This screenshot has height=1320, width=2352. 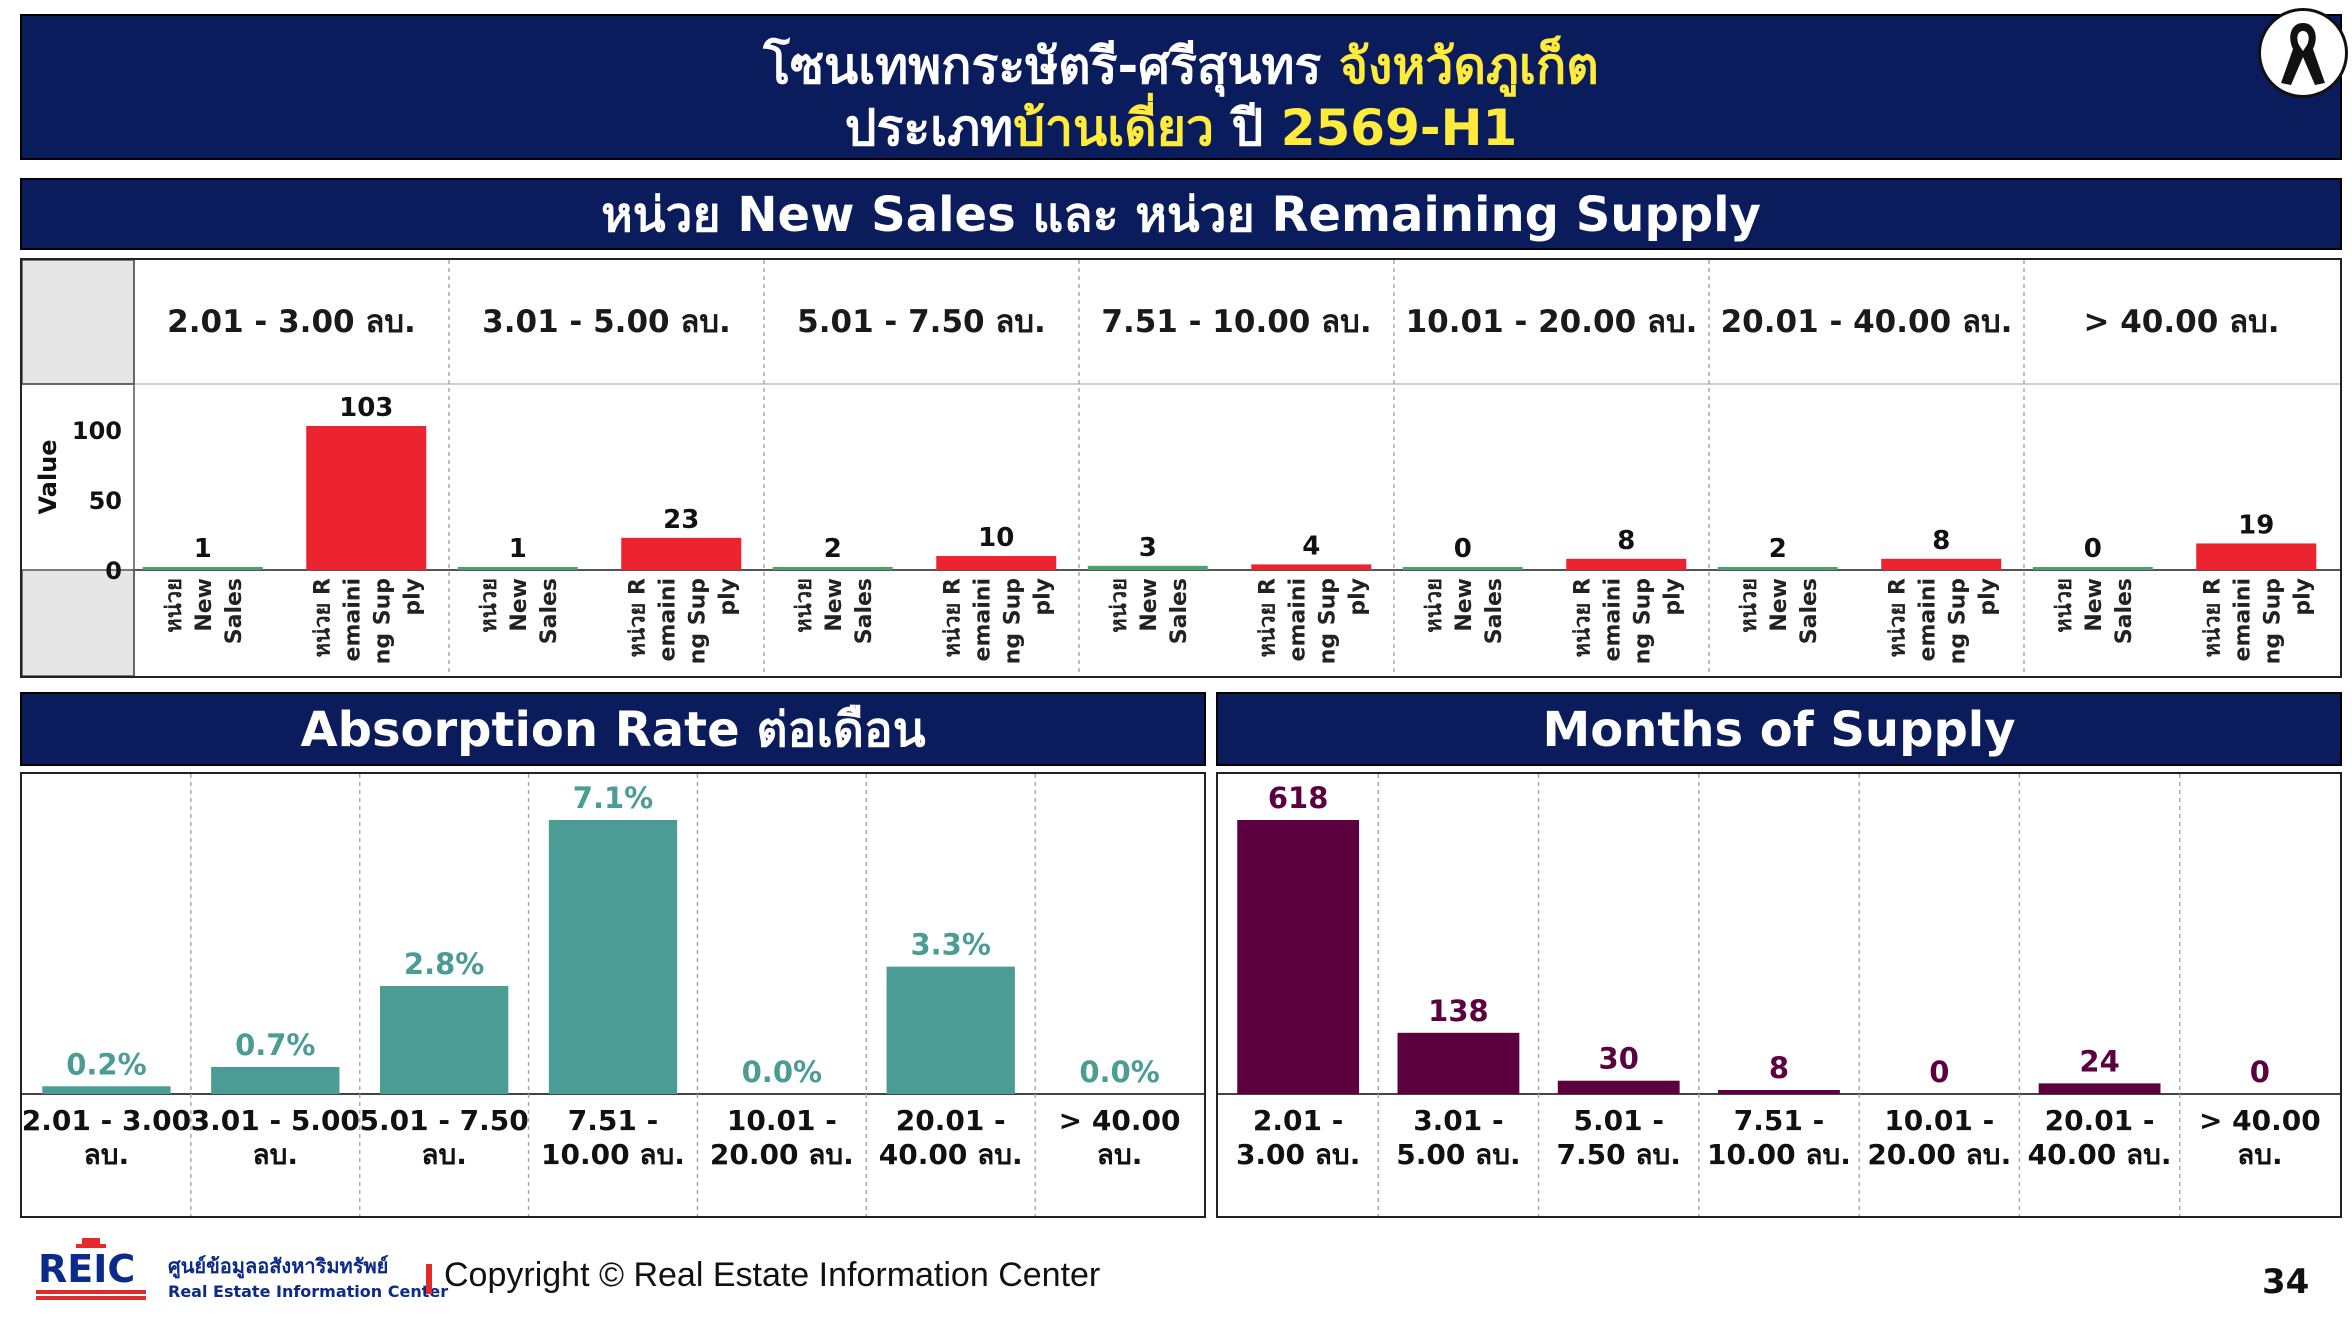 What do you see at coordinates (1051, 66) in the screenshot?
I see `title-zone: โซนเทพกระษัตรี-ศรีสุนทร` at bounding box center [1051, 66].